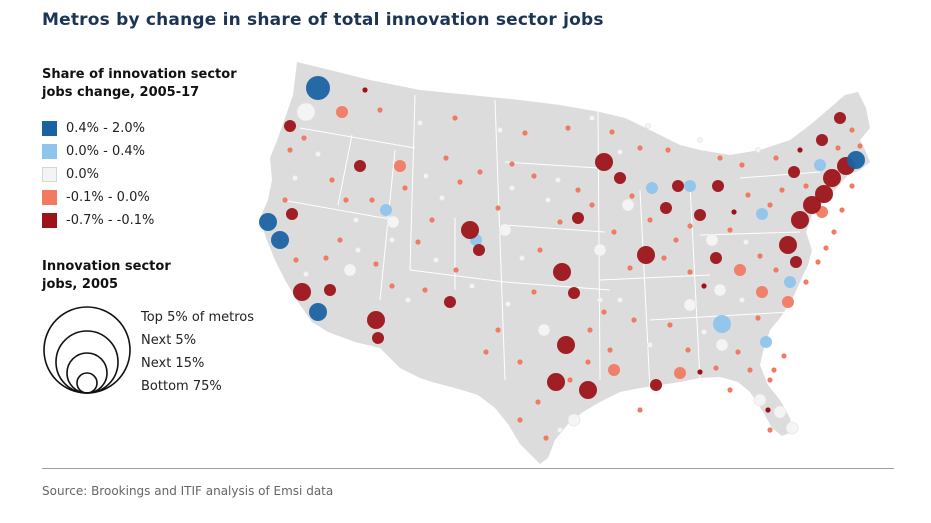 The width and height of the screenshot is (931, 523). I want to click on size-legend-label: Top 5% of metros, so click(198, 317).